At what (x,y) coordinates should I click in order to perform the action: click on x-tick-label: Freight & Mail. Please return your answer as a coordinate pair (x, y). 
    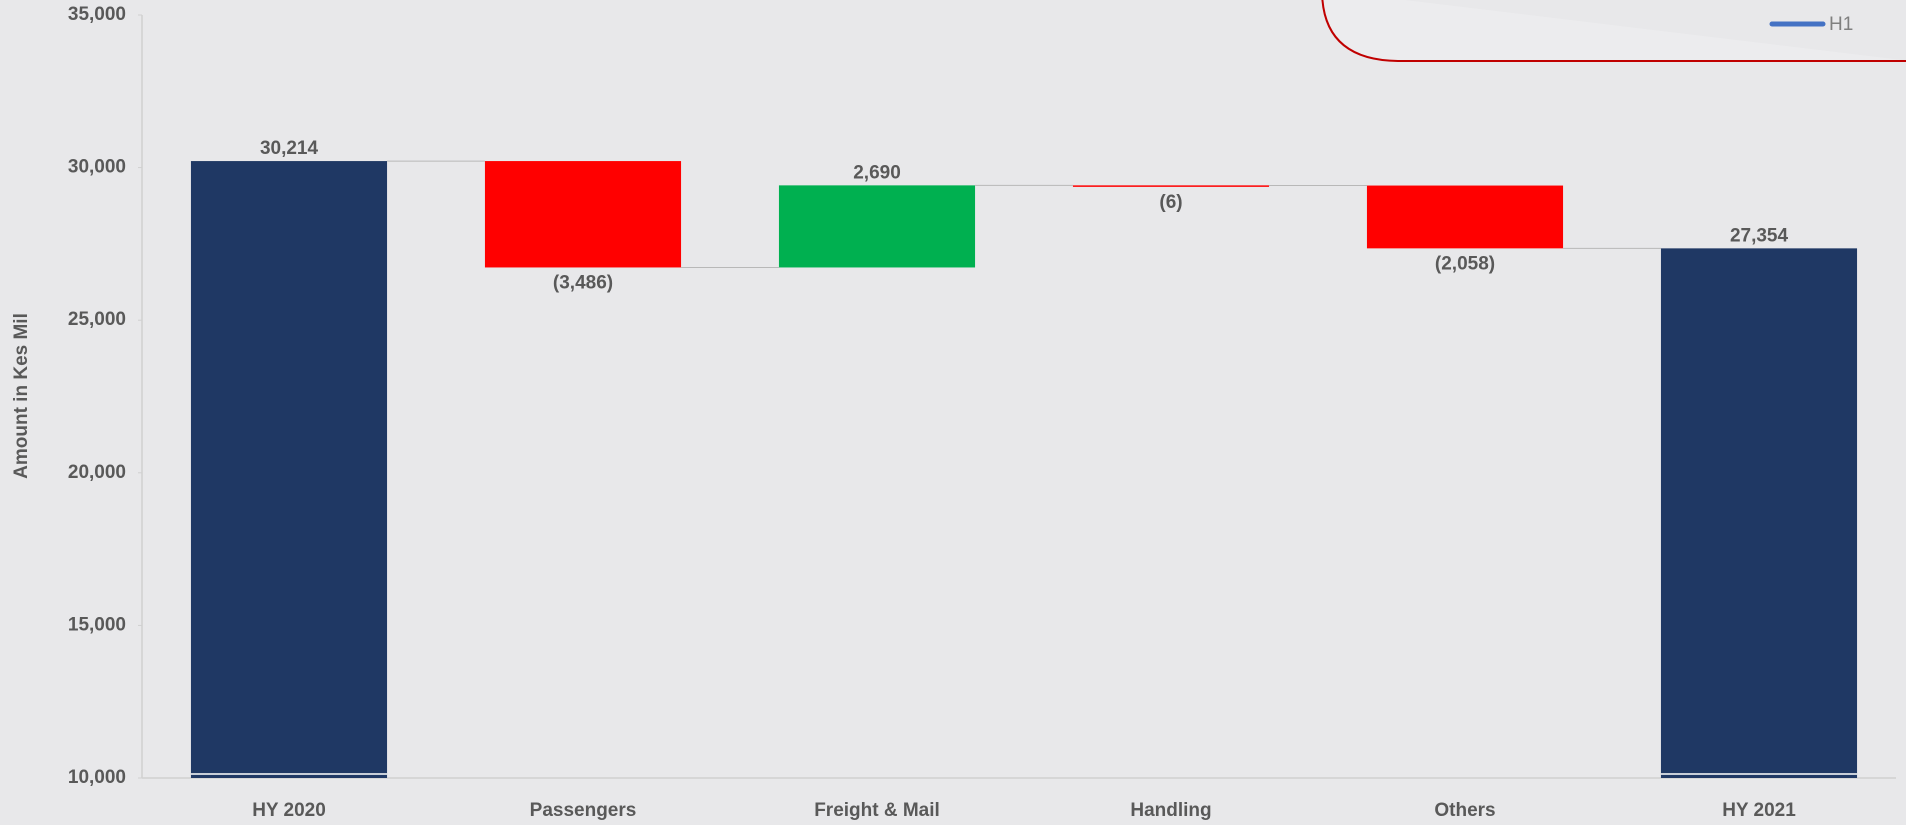
    Looking at the image, I should click on (877, 810).